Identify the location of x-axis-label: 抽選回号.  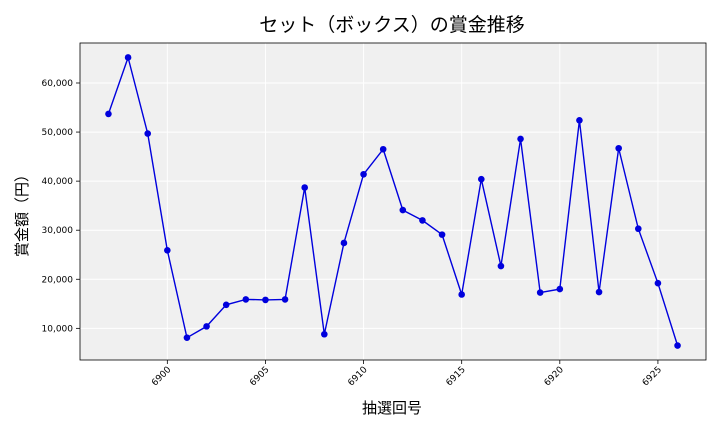
(392, 408).